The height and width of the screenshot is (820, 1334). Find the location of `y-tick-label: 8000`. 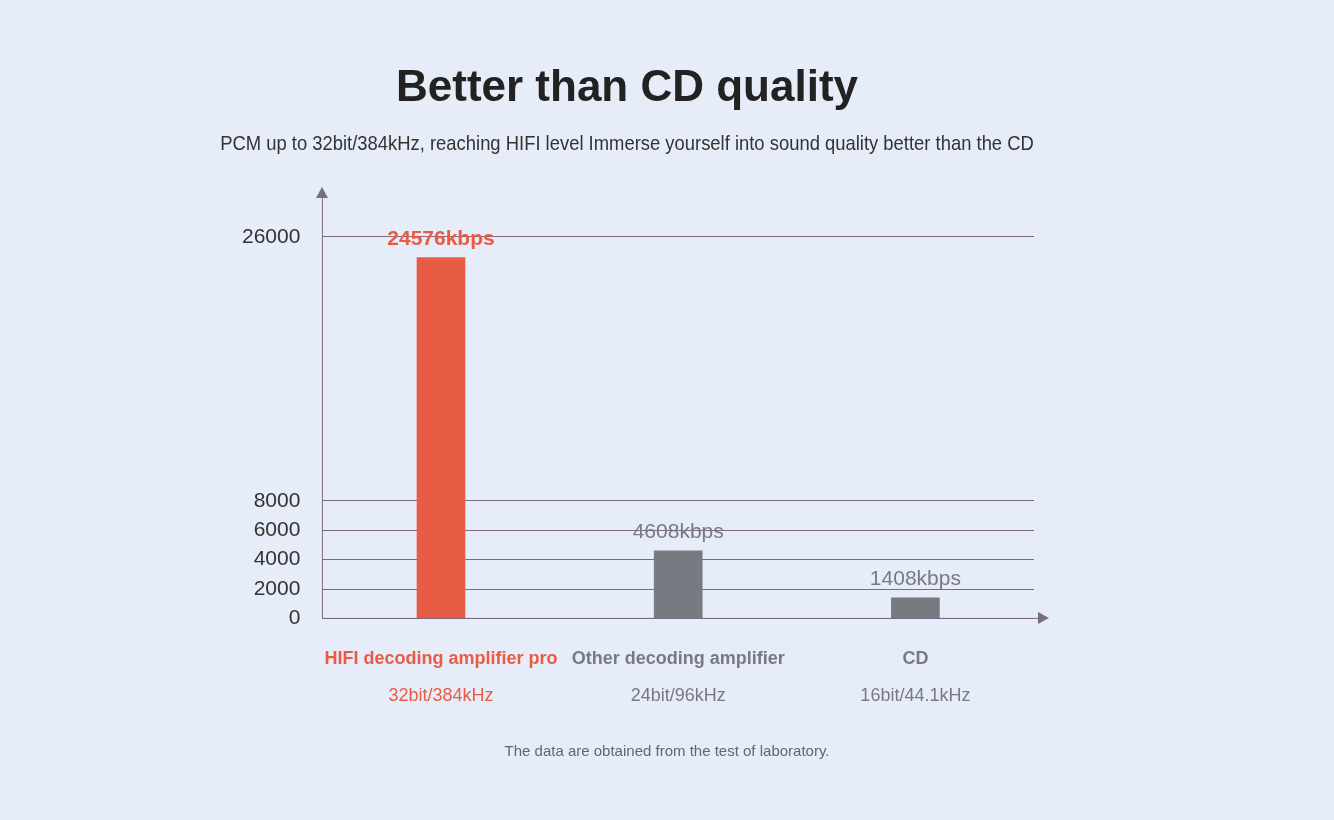

y-tick-label: 8000 is located at coordinates (277, 499).